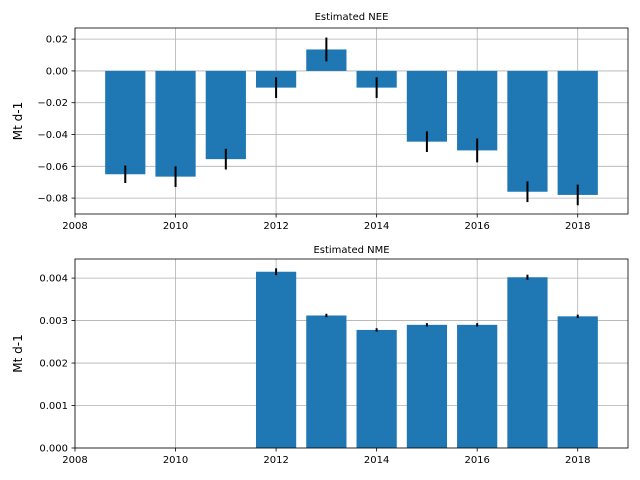 This screenshot has width=640, height=480. Describe the element at coordinates (476, 460) in the screenshot. I see `nme-x-tick-label: 2016` at that location.